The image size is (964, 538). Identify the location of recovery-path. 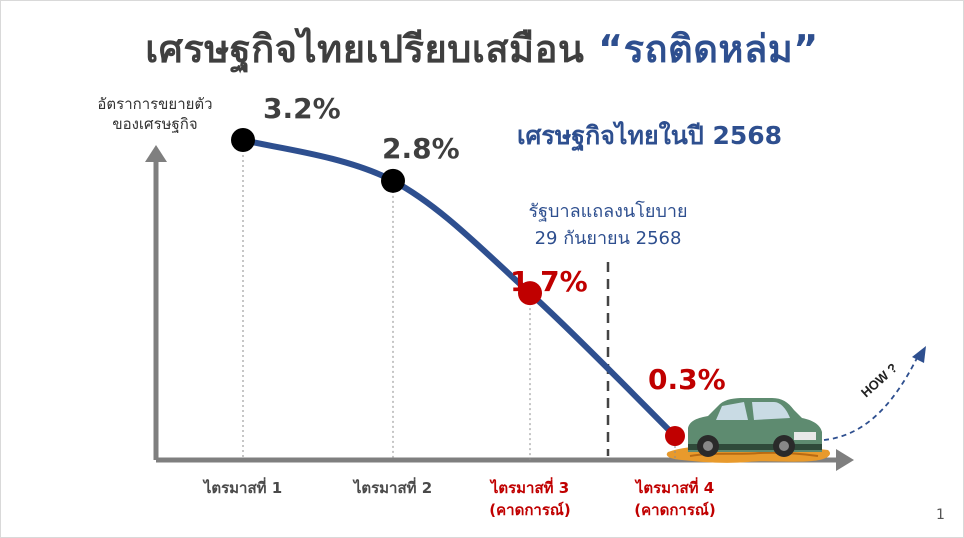
(871, 398).